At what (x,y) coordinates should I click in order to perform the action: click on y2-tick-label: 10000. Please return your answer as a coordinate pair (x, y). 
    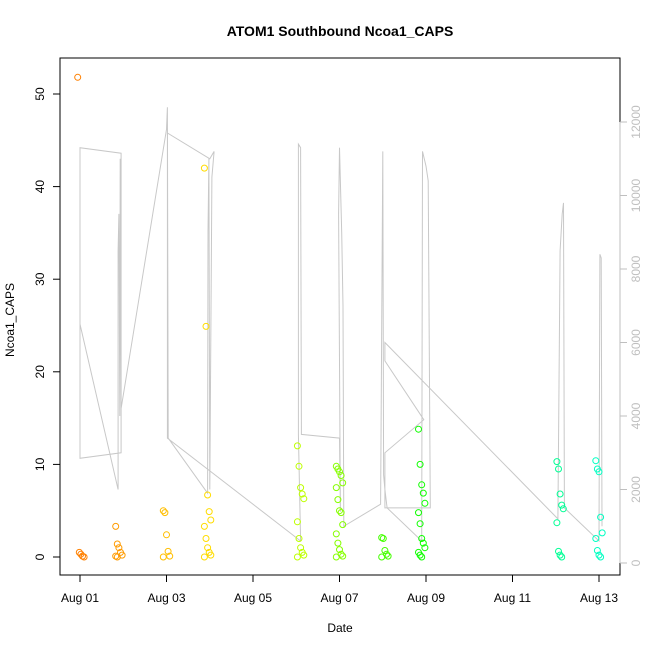
    Looking at the image, I should click on (636, 195).